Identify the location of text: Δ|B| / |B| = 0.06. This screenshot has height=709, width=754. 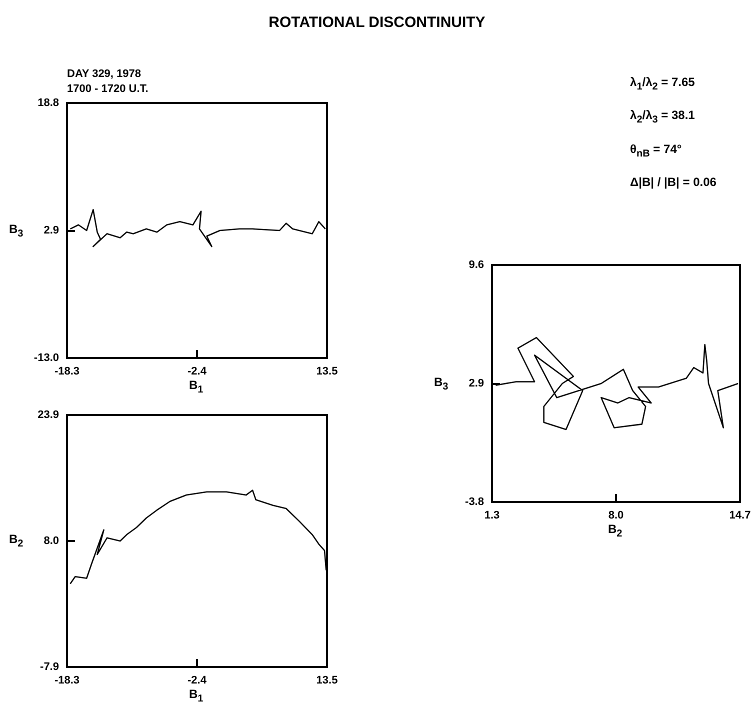
(673, 183).